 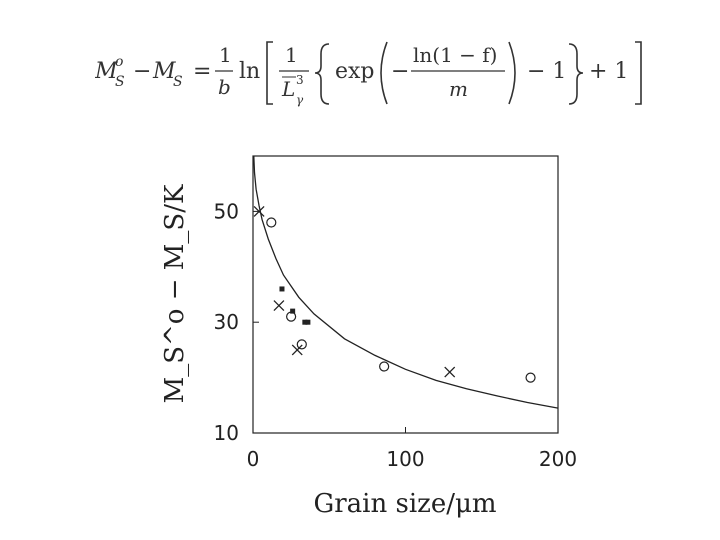 I want to click on x-axis-title: Grain size/μm, so click(x=404, y=504).